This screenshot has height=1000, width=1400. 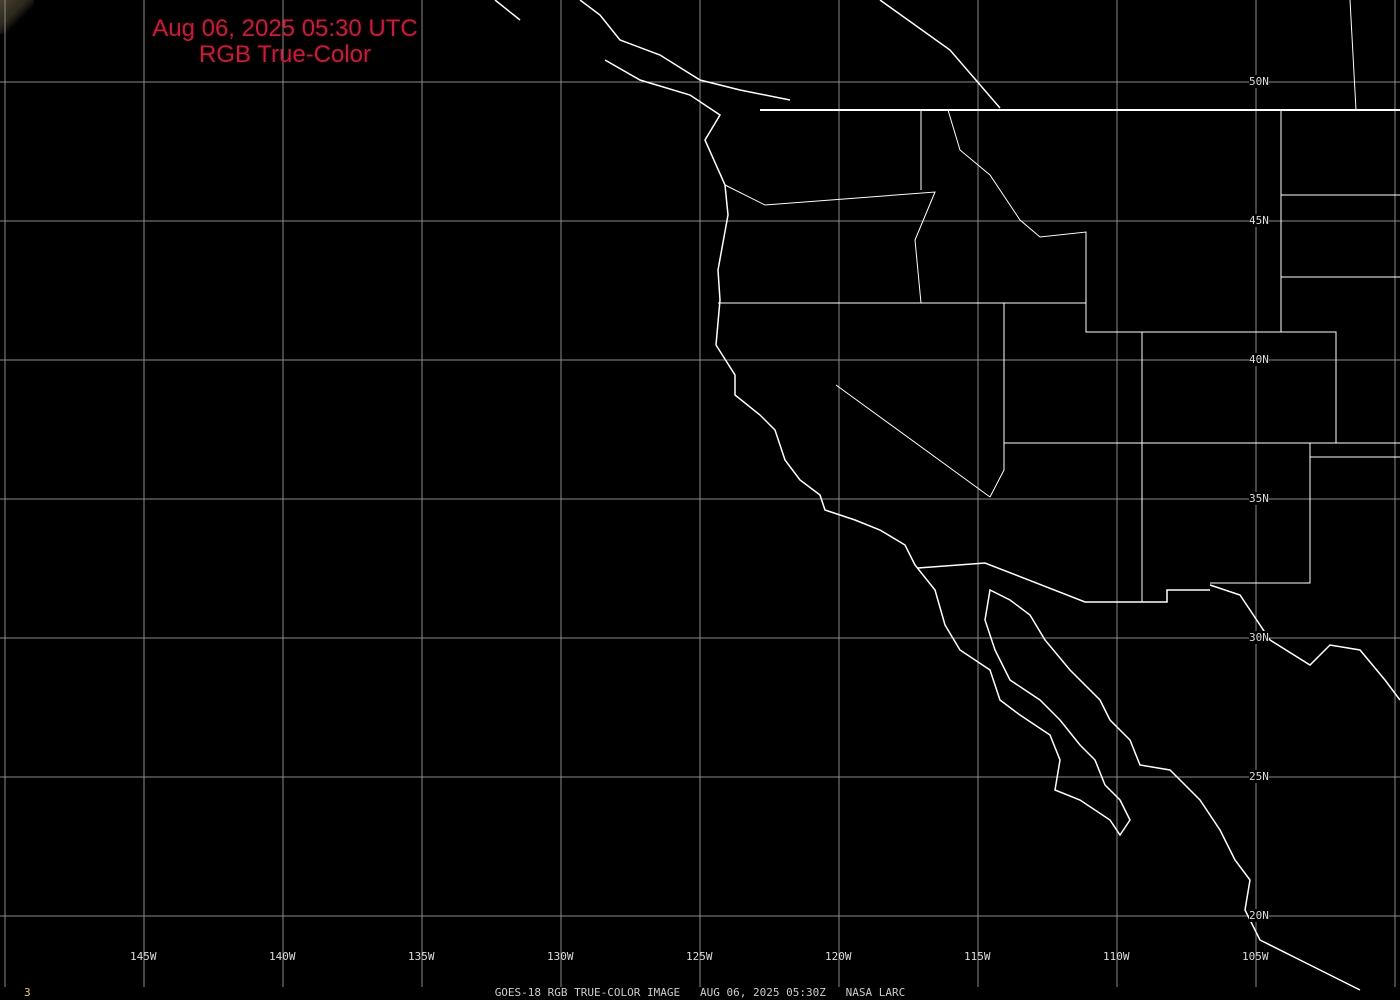 What do you see at coordinates (285, 54) in the screenshot?
I see `title-product: RGB True-Color` at bounding box center [285, 54].